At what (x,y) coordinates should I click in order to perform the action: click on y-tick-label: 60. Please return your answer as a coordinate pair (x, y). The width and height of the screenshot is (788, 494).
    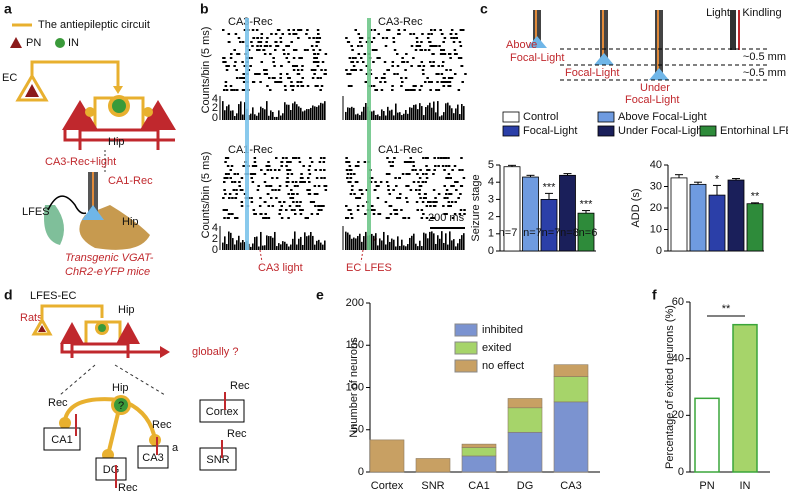
    Looking at the image, I should click on (678, 302).